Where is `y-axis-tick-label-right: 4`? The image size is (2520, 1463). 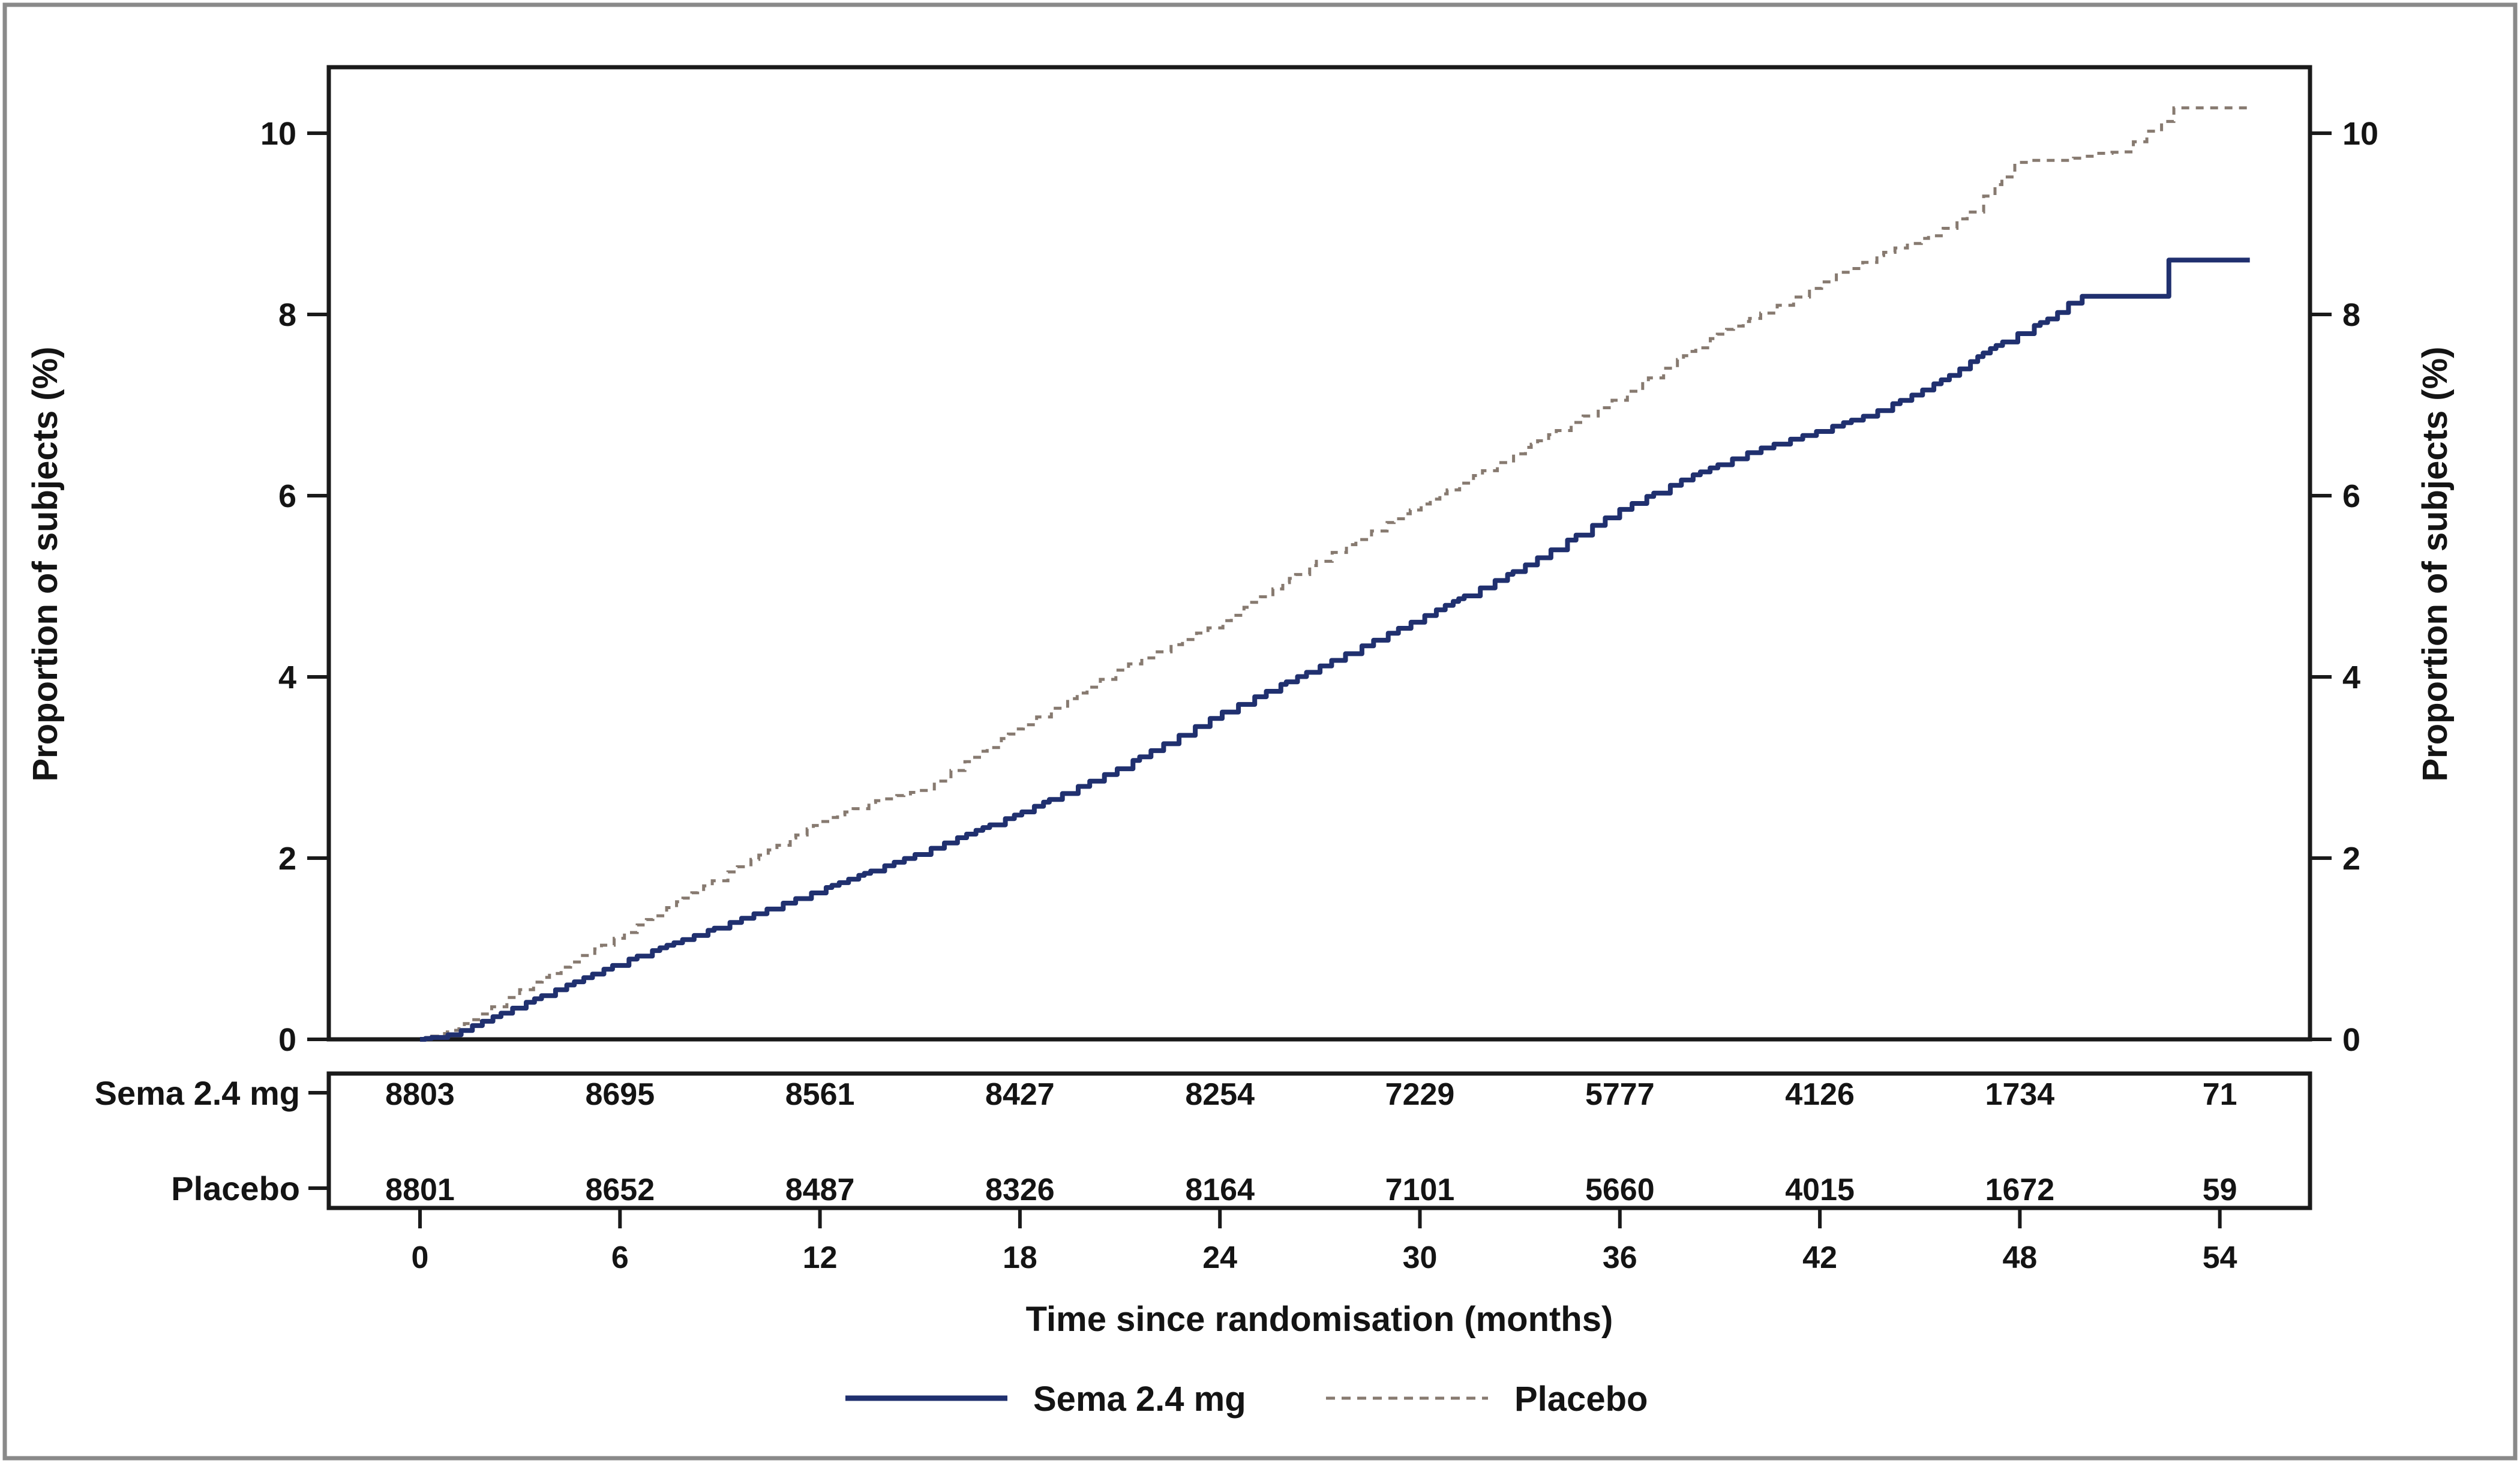 y-axis-tick-label-right: 4 is located at coordinates (2351, 677).